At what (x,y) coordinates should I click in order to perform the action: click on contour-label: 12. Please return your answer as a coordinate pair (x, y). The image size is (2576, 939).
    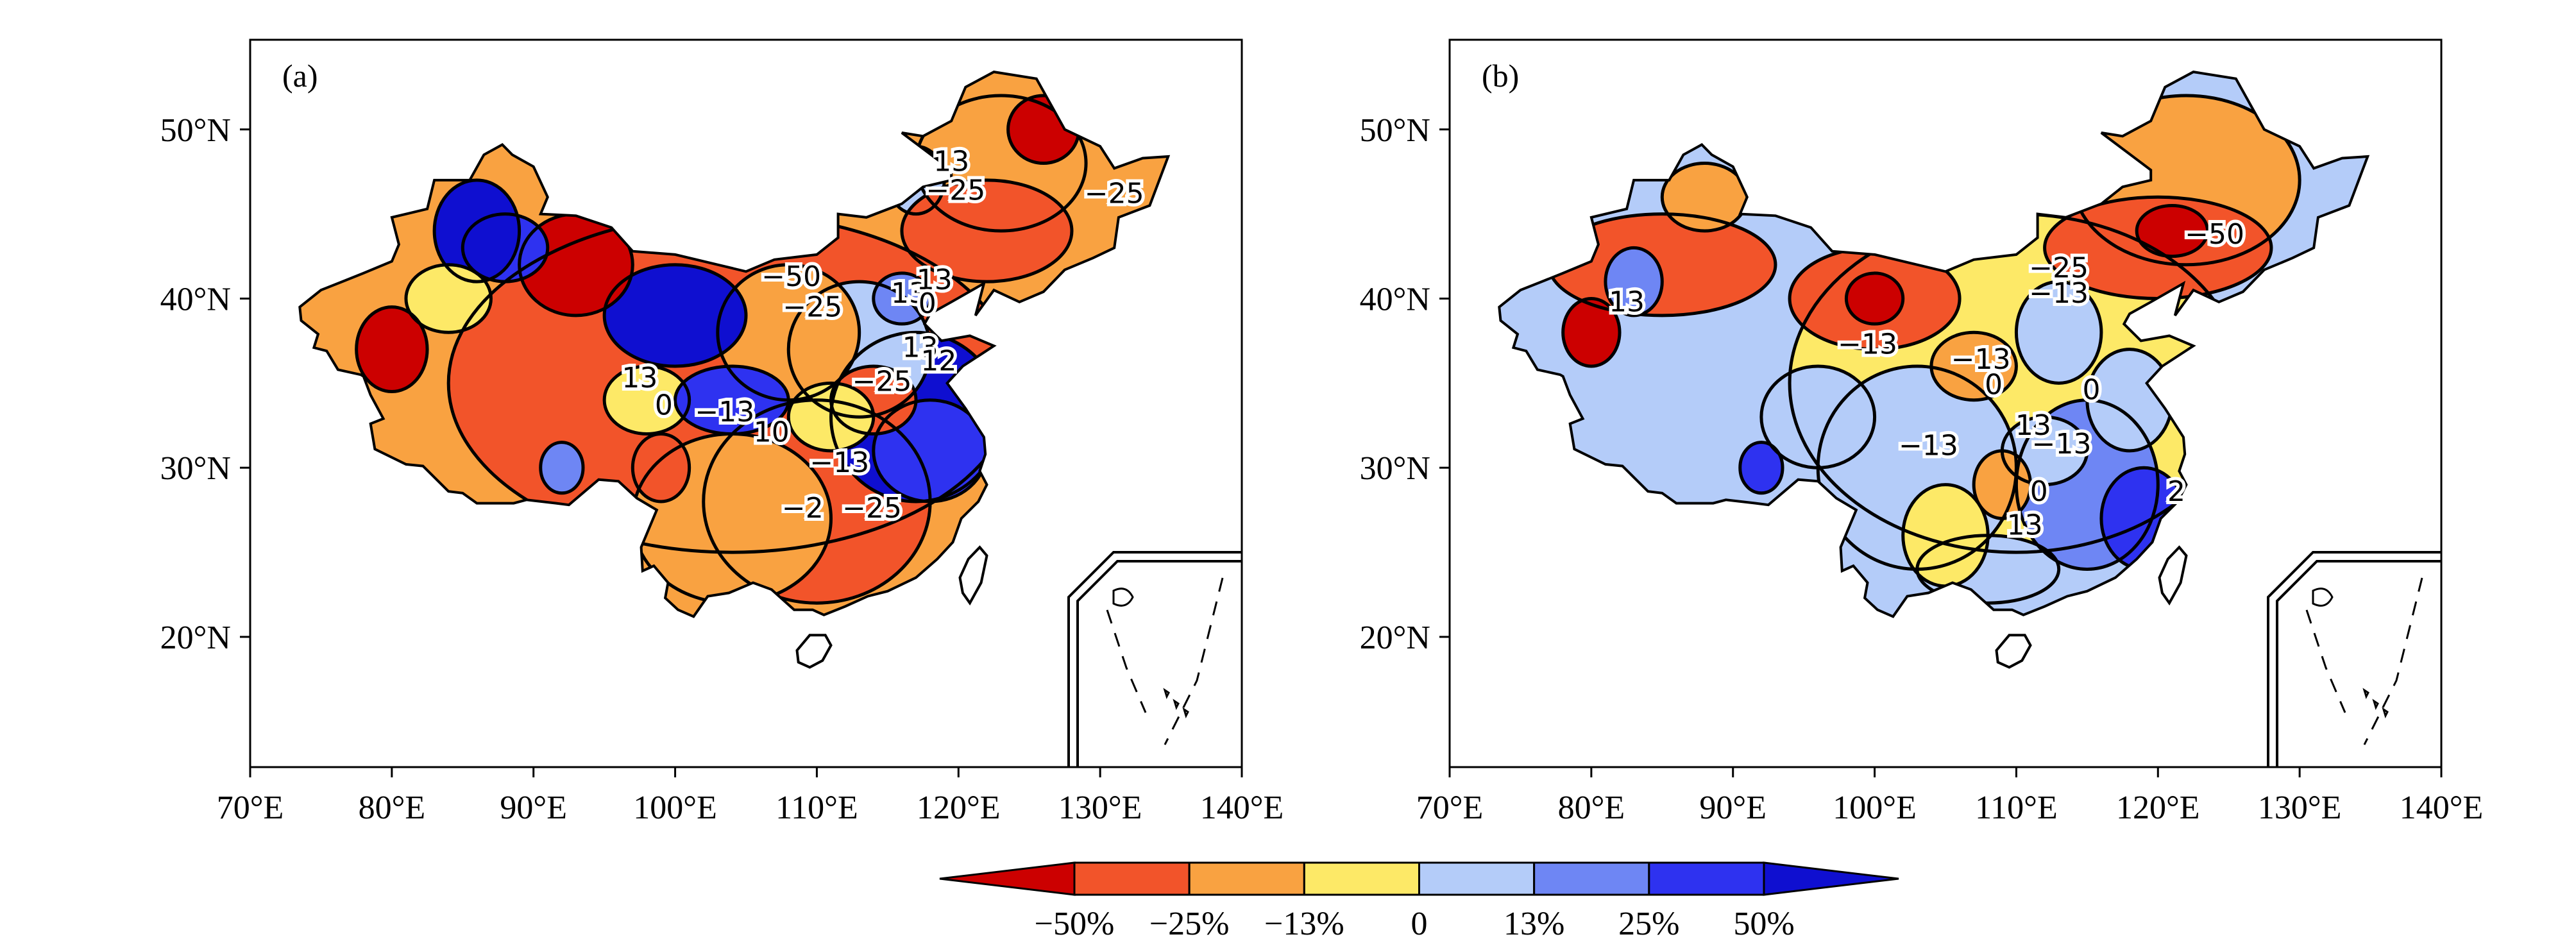
    Looking at the image, I should click on (938, 362).